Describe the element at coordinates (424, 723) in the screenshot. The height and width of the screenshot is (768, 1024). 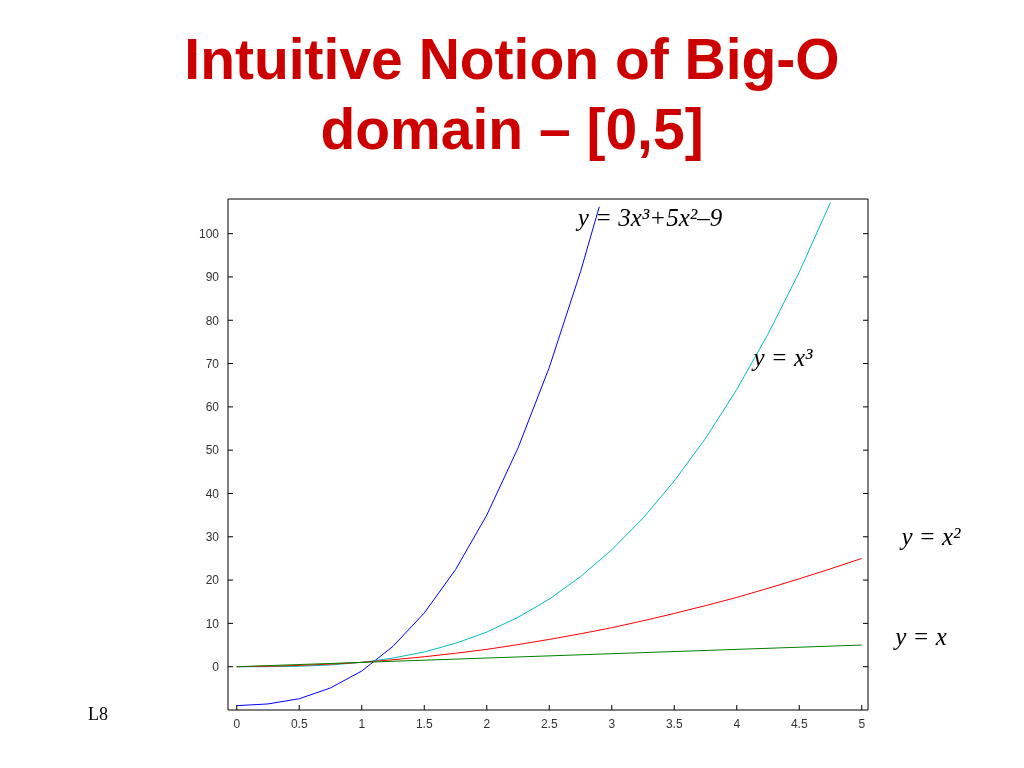
I see `x-tick-label: 1.5` at that location.